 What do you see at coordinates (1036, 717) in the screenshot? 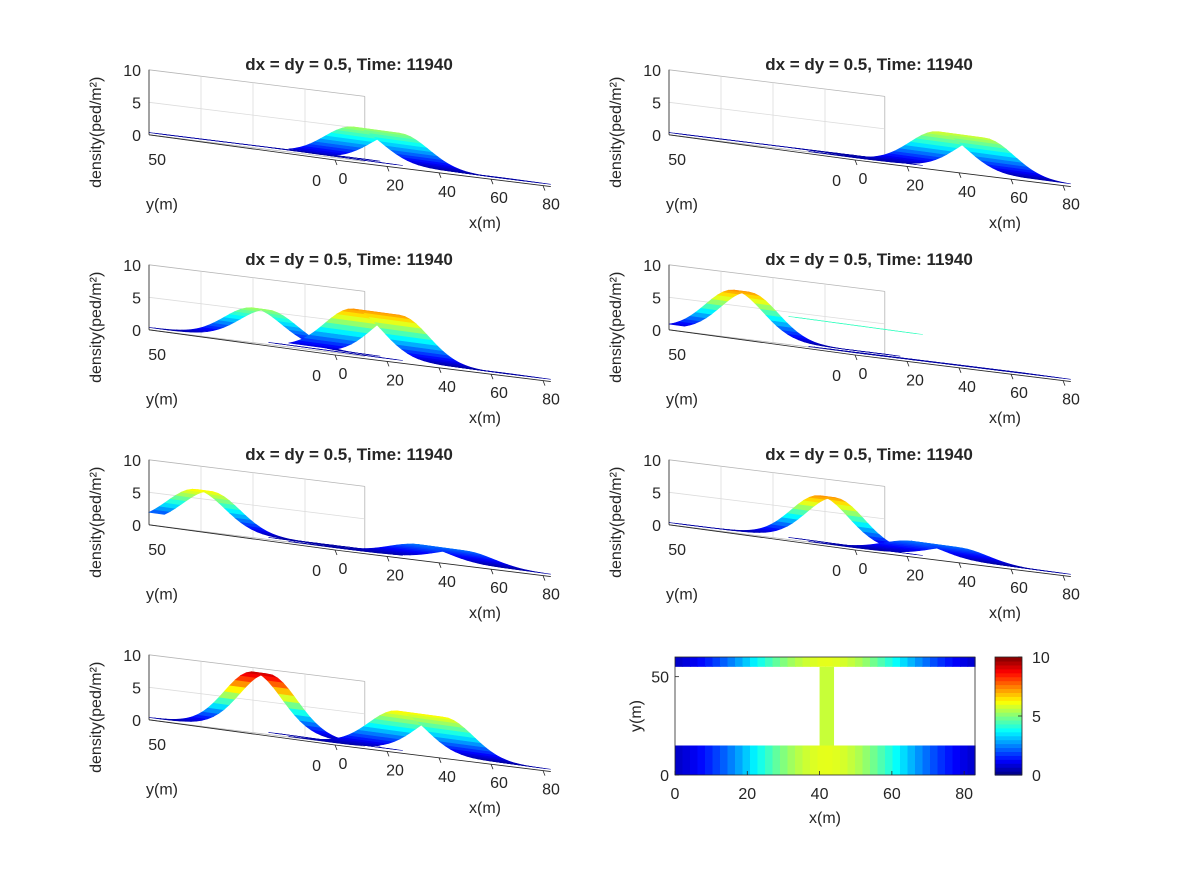
I see `colorbar-tick-label: 5` at bounding box center [1036, 717].